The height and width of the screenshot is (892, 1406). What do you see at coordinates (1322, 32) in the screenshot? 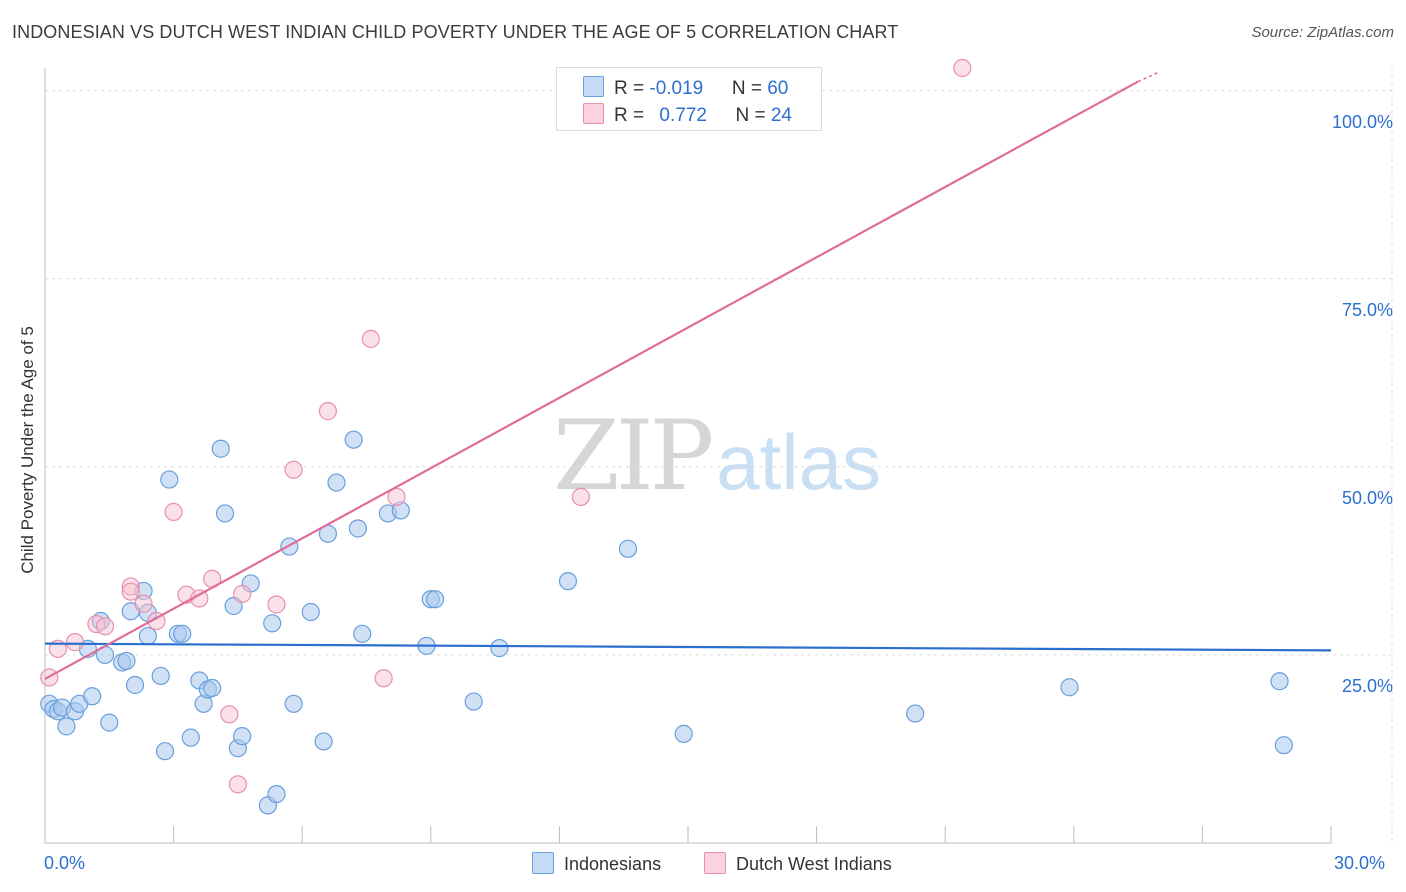
I see `source-label: Source: ZipAtlas.com` at bounding box center [1322, 32].